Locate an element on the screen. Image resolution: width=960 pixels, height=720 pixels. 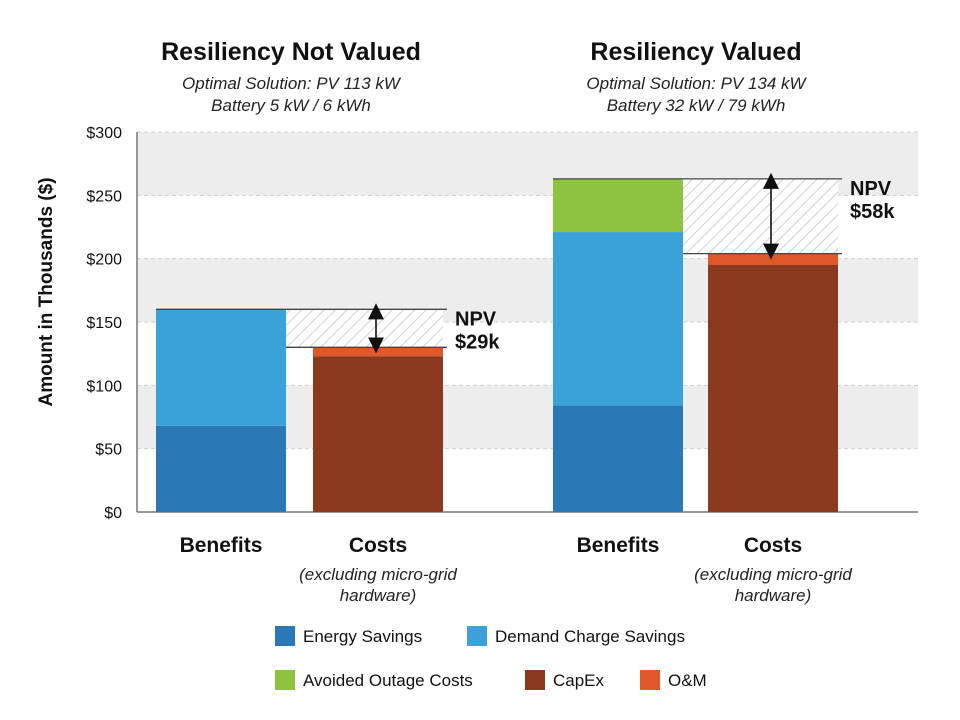
legend-label: O&M is located at coordinates (687, 680).